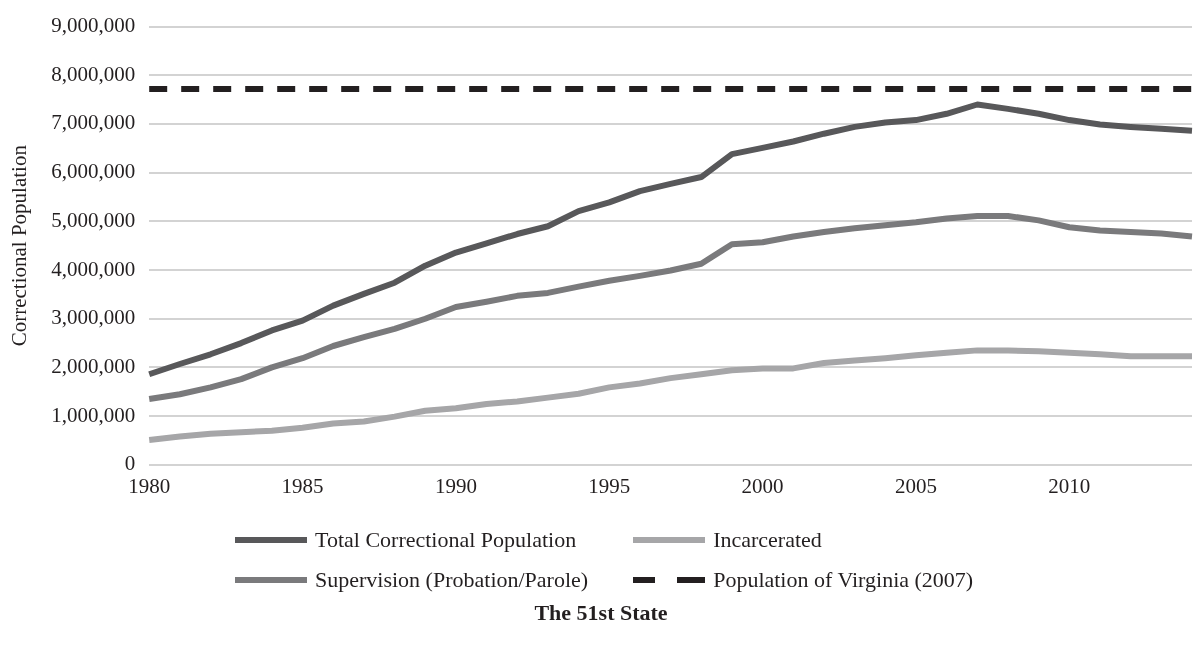  What do you see at coordinates (93, 73) in the screenshot?
I see `y-tick-label: 8,000,000` at bounding box center [93, 73].